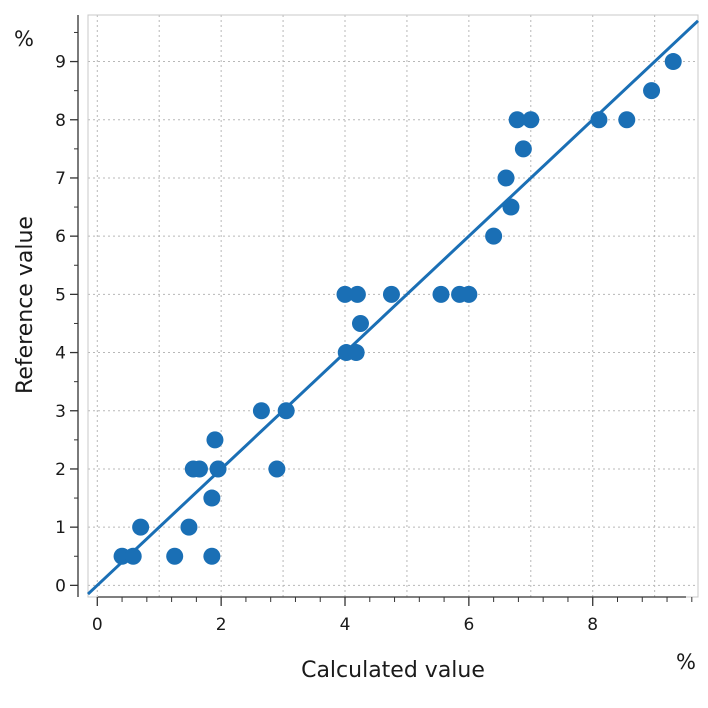  What do you see at coordinates (60, 412) in the screenshot?
I see `y-tick-label: 3` at bounding box center [60, 412].